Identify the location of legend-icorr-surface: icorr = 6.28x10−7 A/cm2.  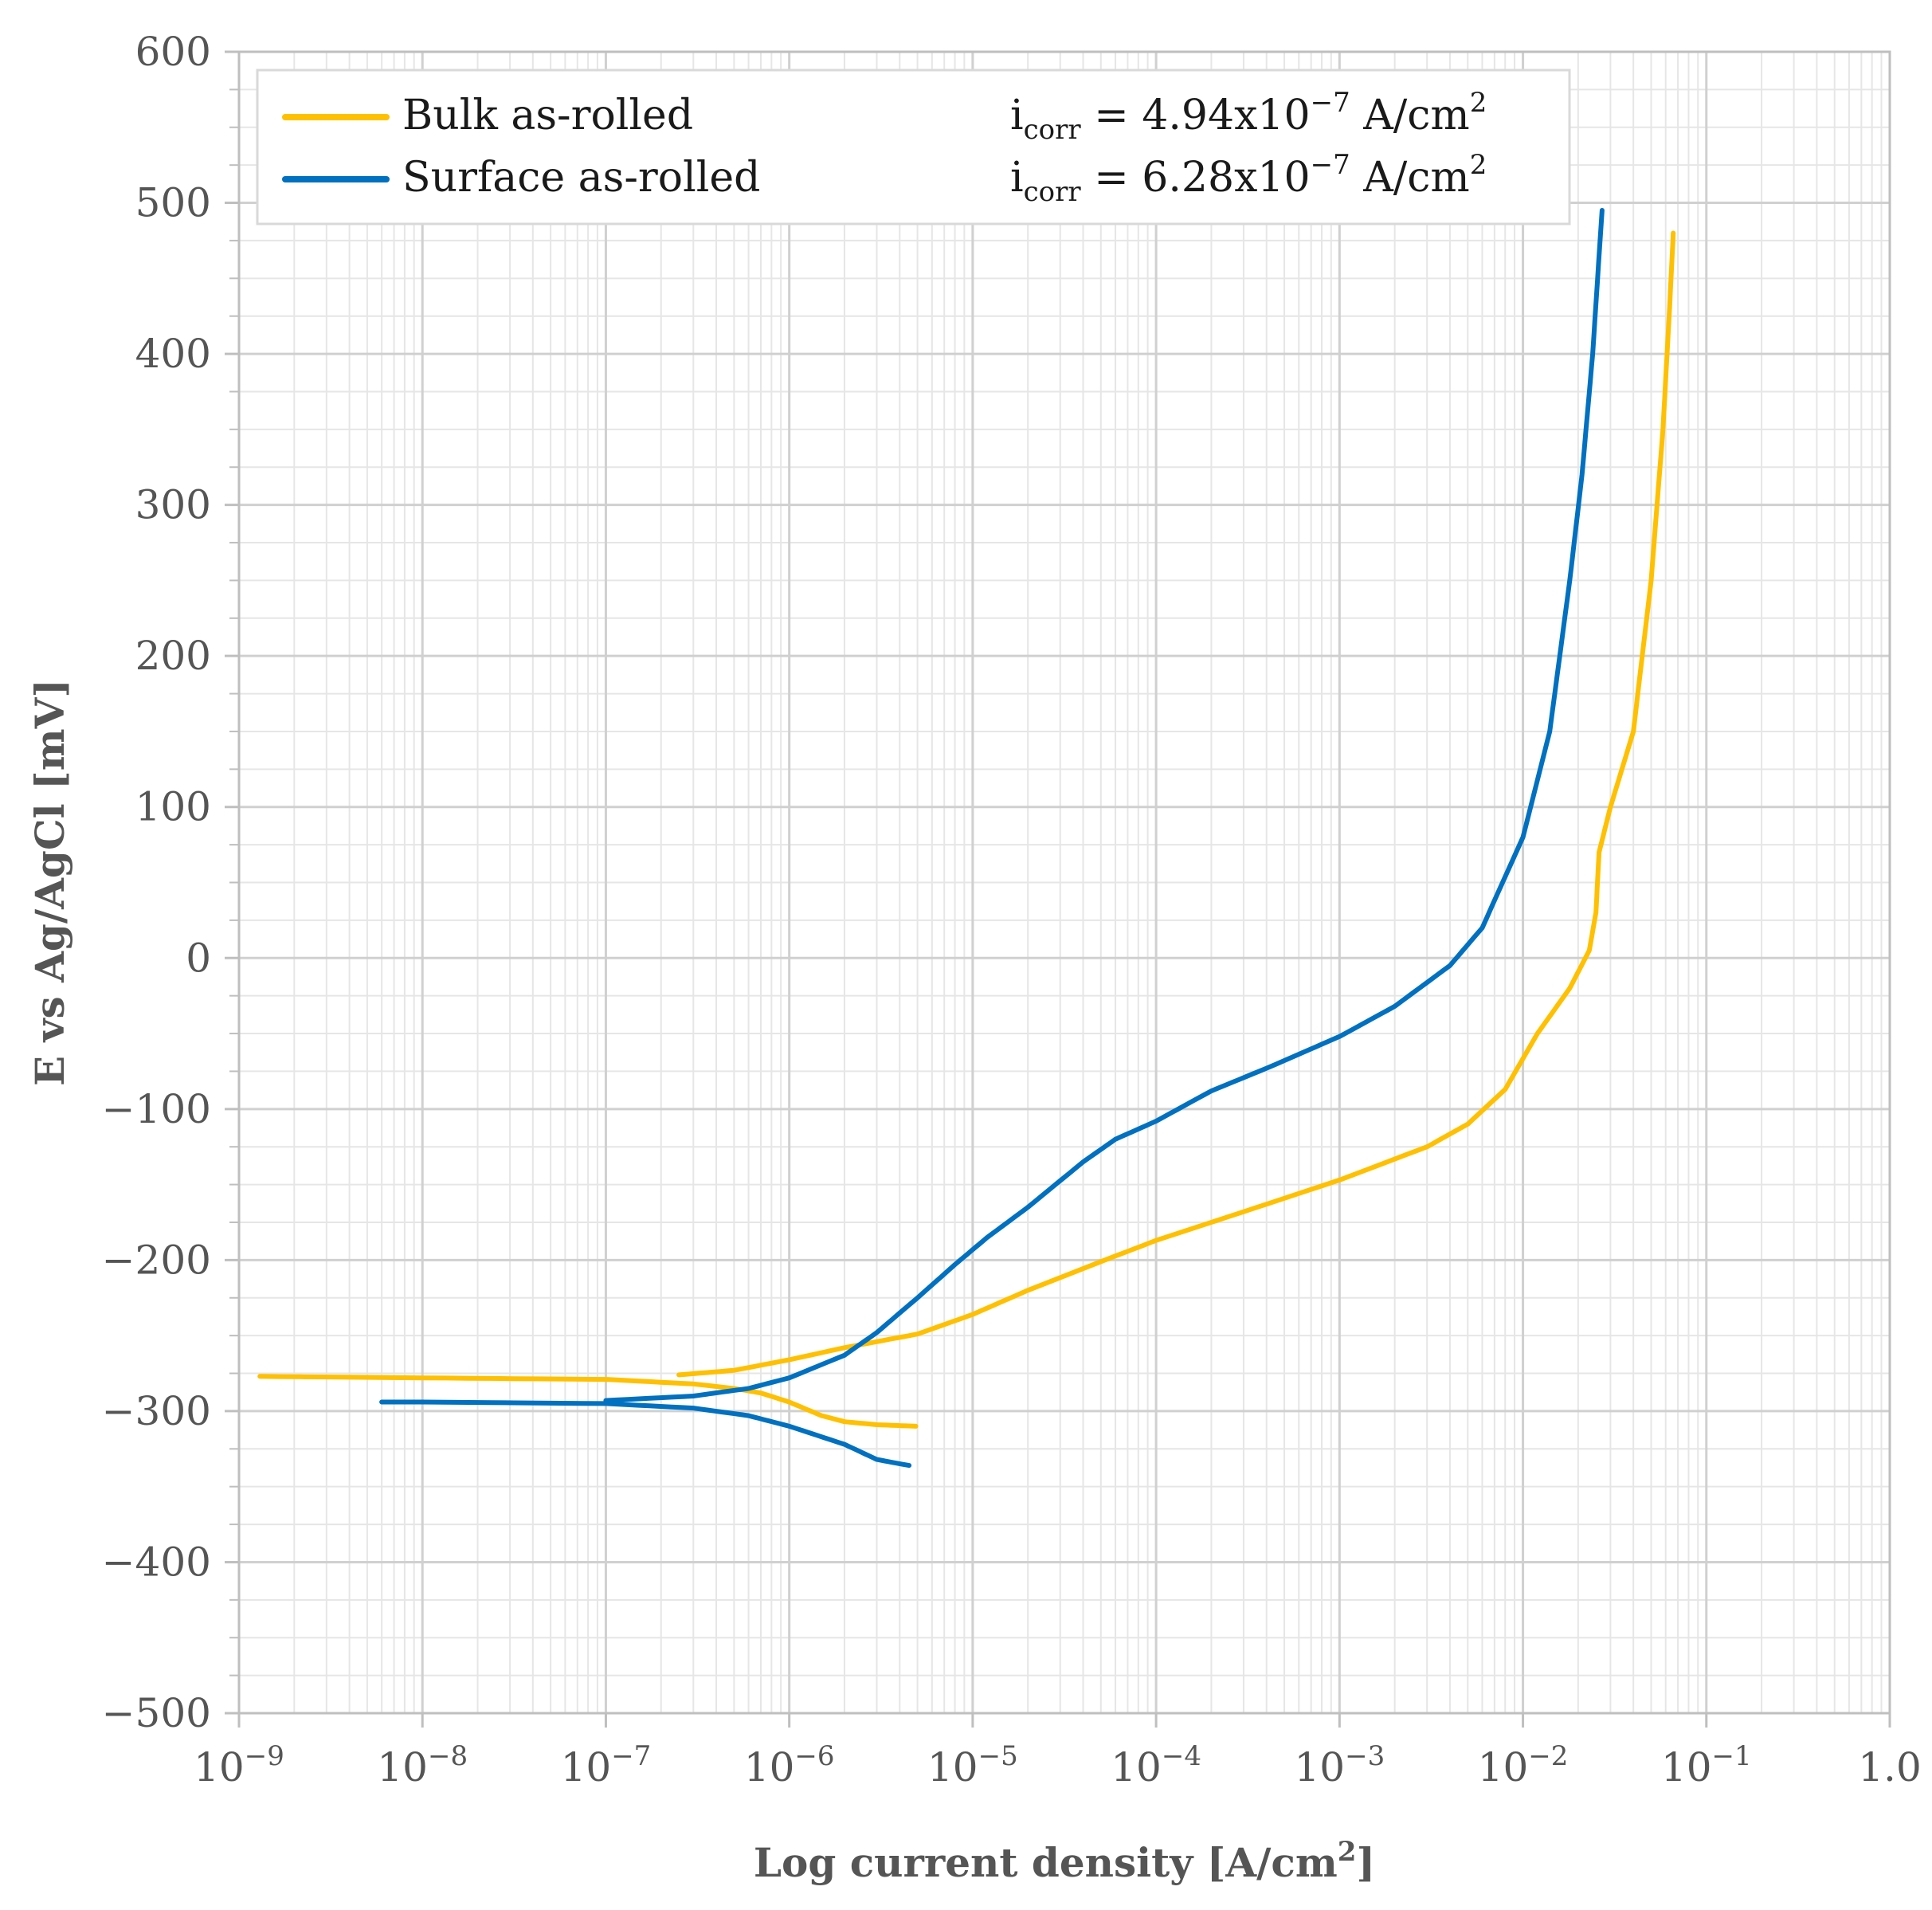
(1248, 178).